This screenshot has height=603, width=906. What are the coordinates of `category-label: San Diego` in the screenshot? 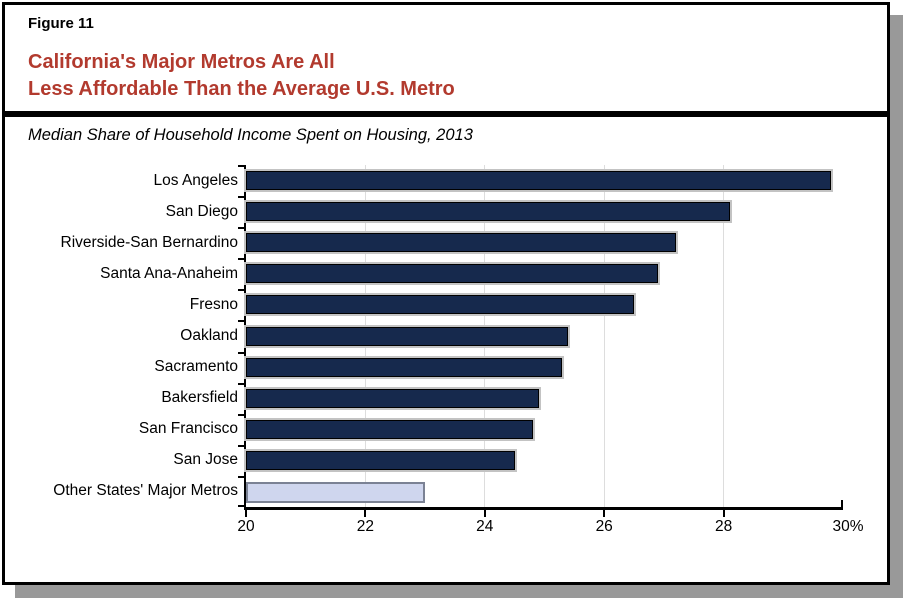 It's located at (201, 211).